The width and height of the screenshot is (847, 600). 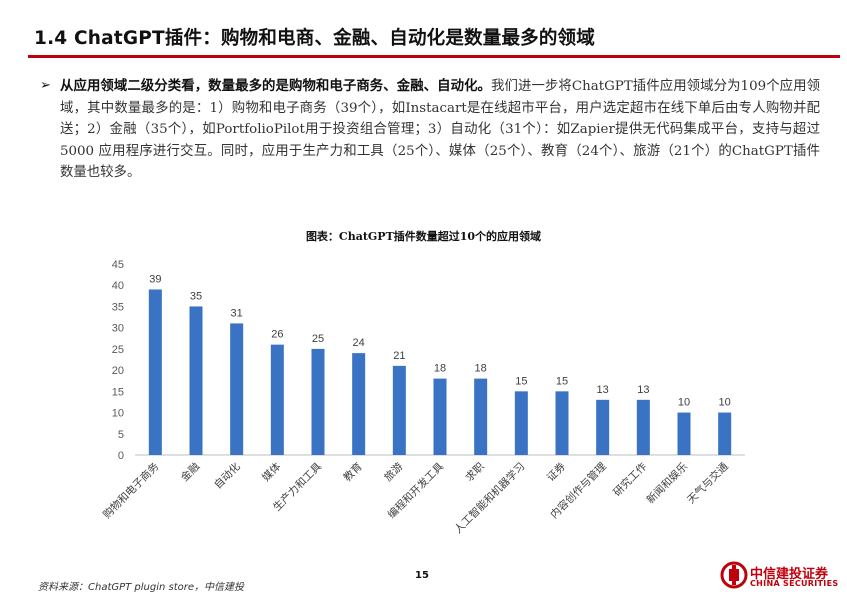 I want to click on x-tick-label: 证券, so click(x=556, y=472).